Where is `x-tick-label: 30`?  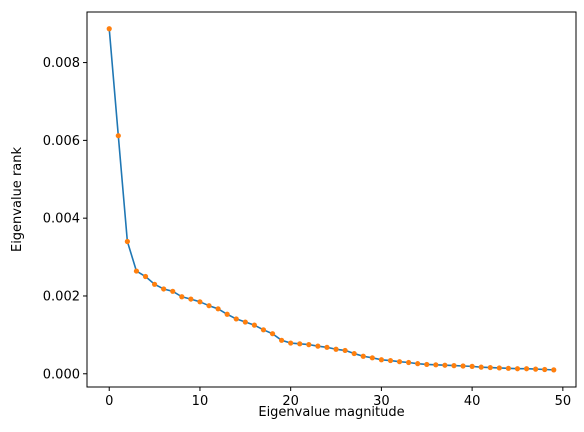
x-tick-label: 30 is located at coordinates (381, 401).